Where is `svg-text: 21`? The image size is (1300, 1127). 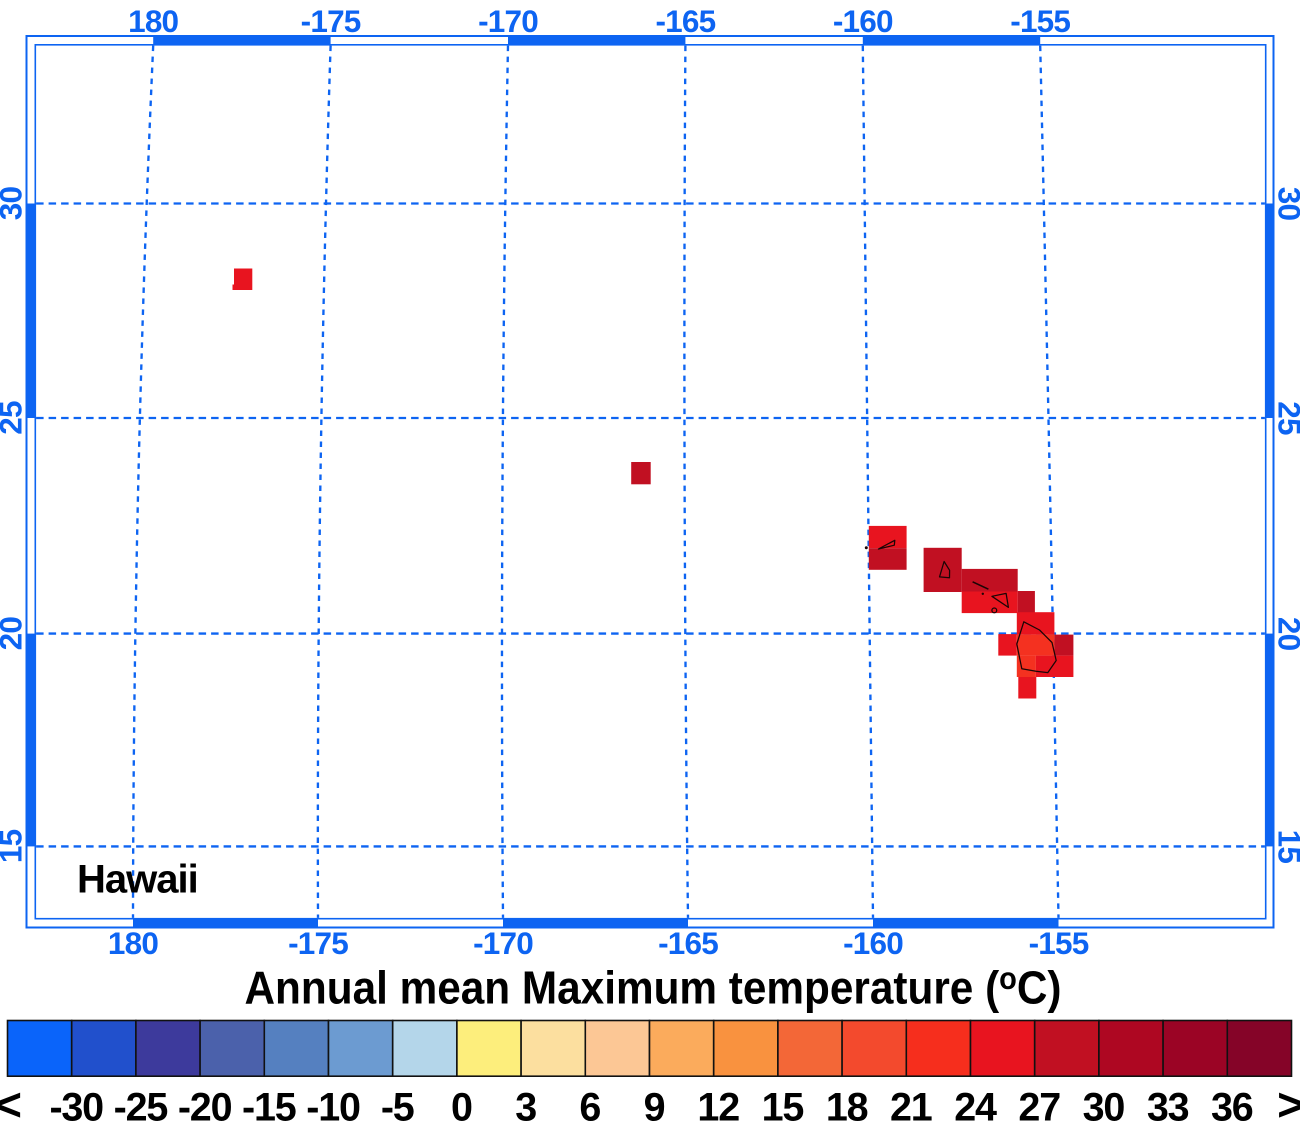
svg-text: 21 is located at coordinates (911, 1106).